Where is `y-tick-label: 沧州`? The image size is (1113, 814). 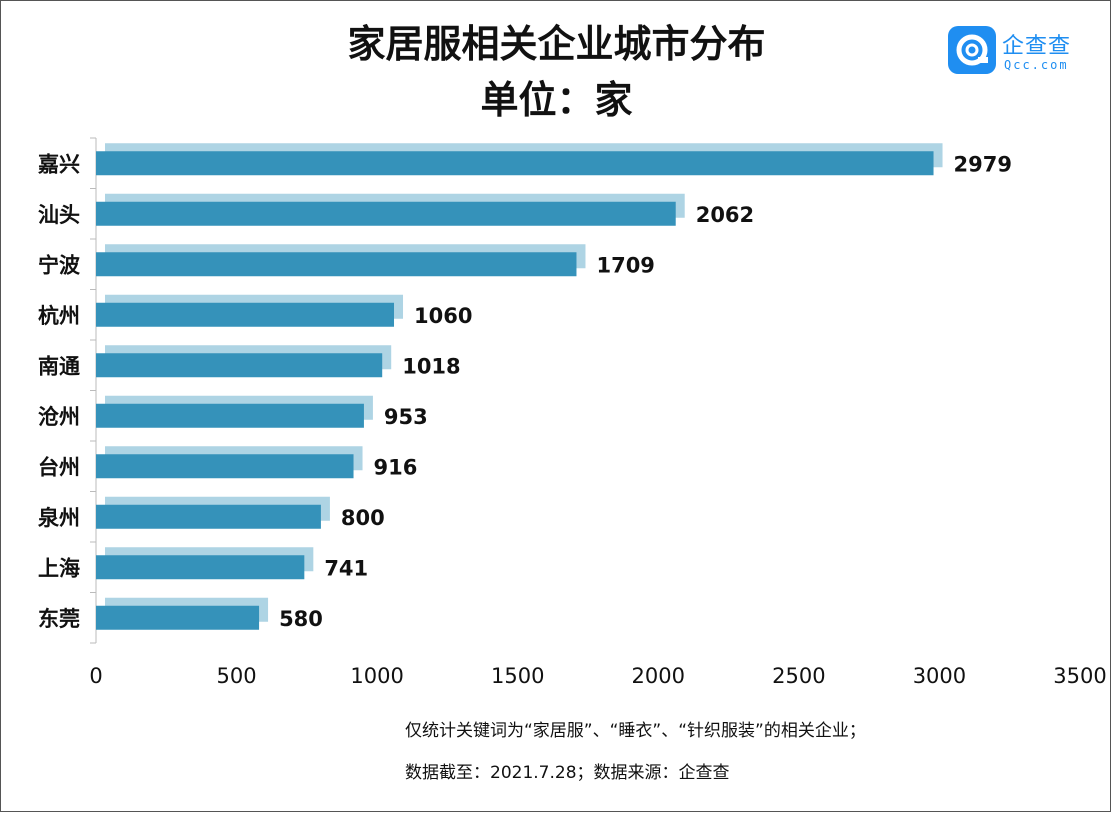
y-tick-label: 沧州 is located at coordinates (59, 417).